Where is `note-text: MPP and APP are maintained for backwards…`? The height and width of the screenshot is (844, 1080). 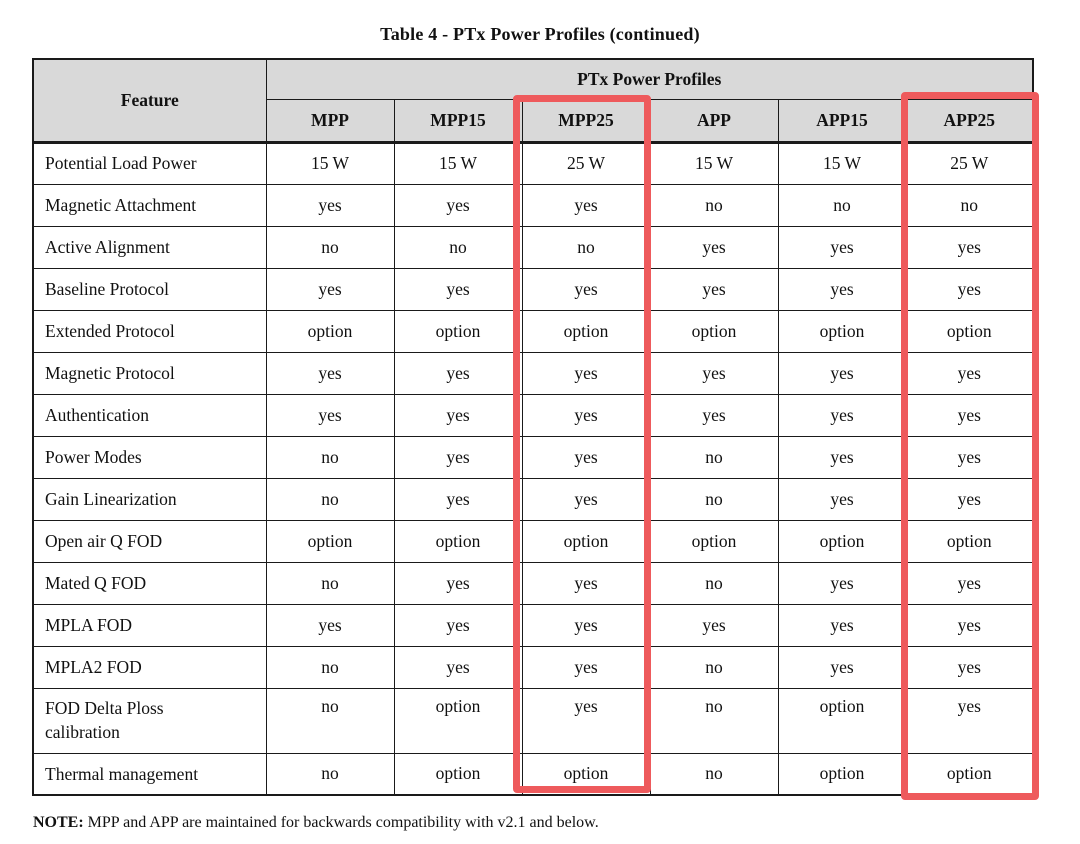 note-text: MPP and APP are maintained for backwards… is located at coordinates (343, 822).